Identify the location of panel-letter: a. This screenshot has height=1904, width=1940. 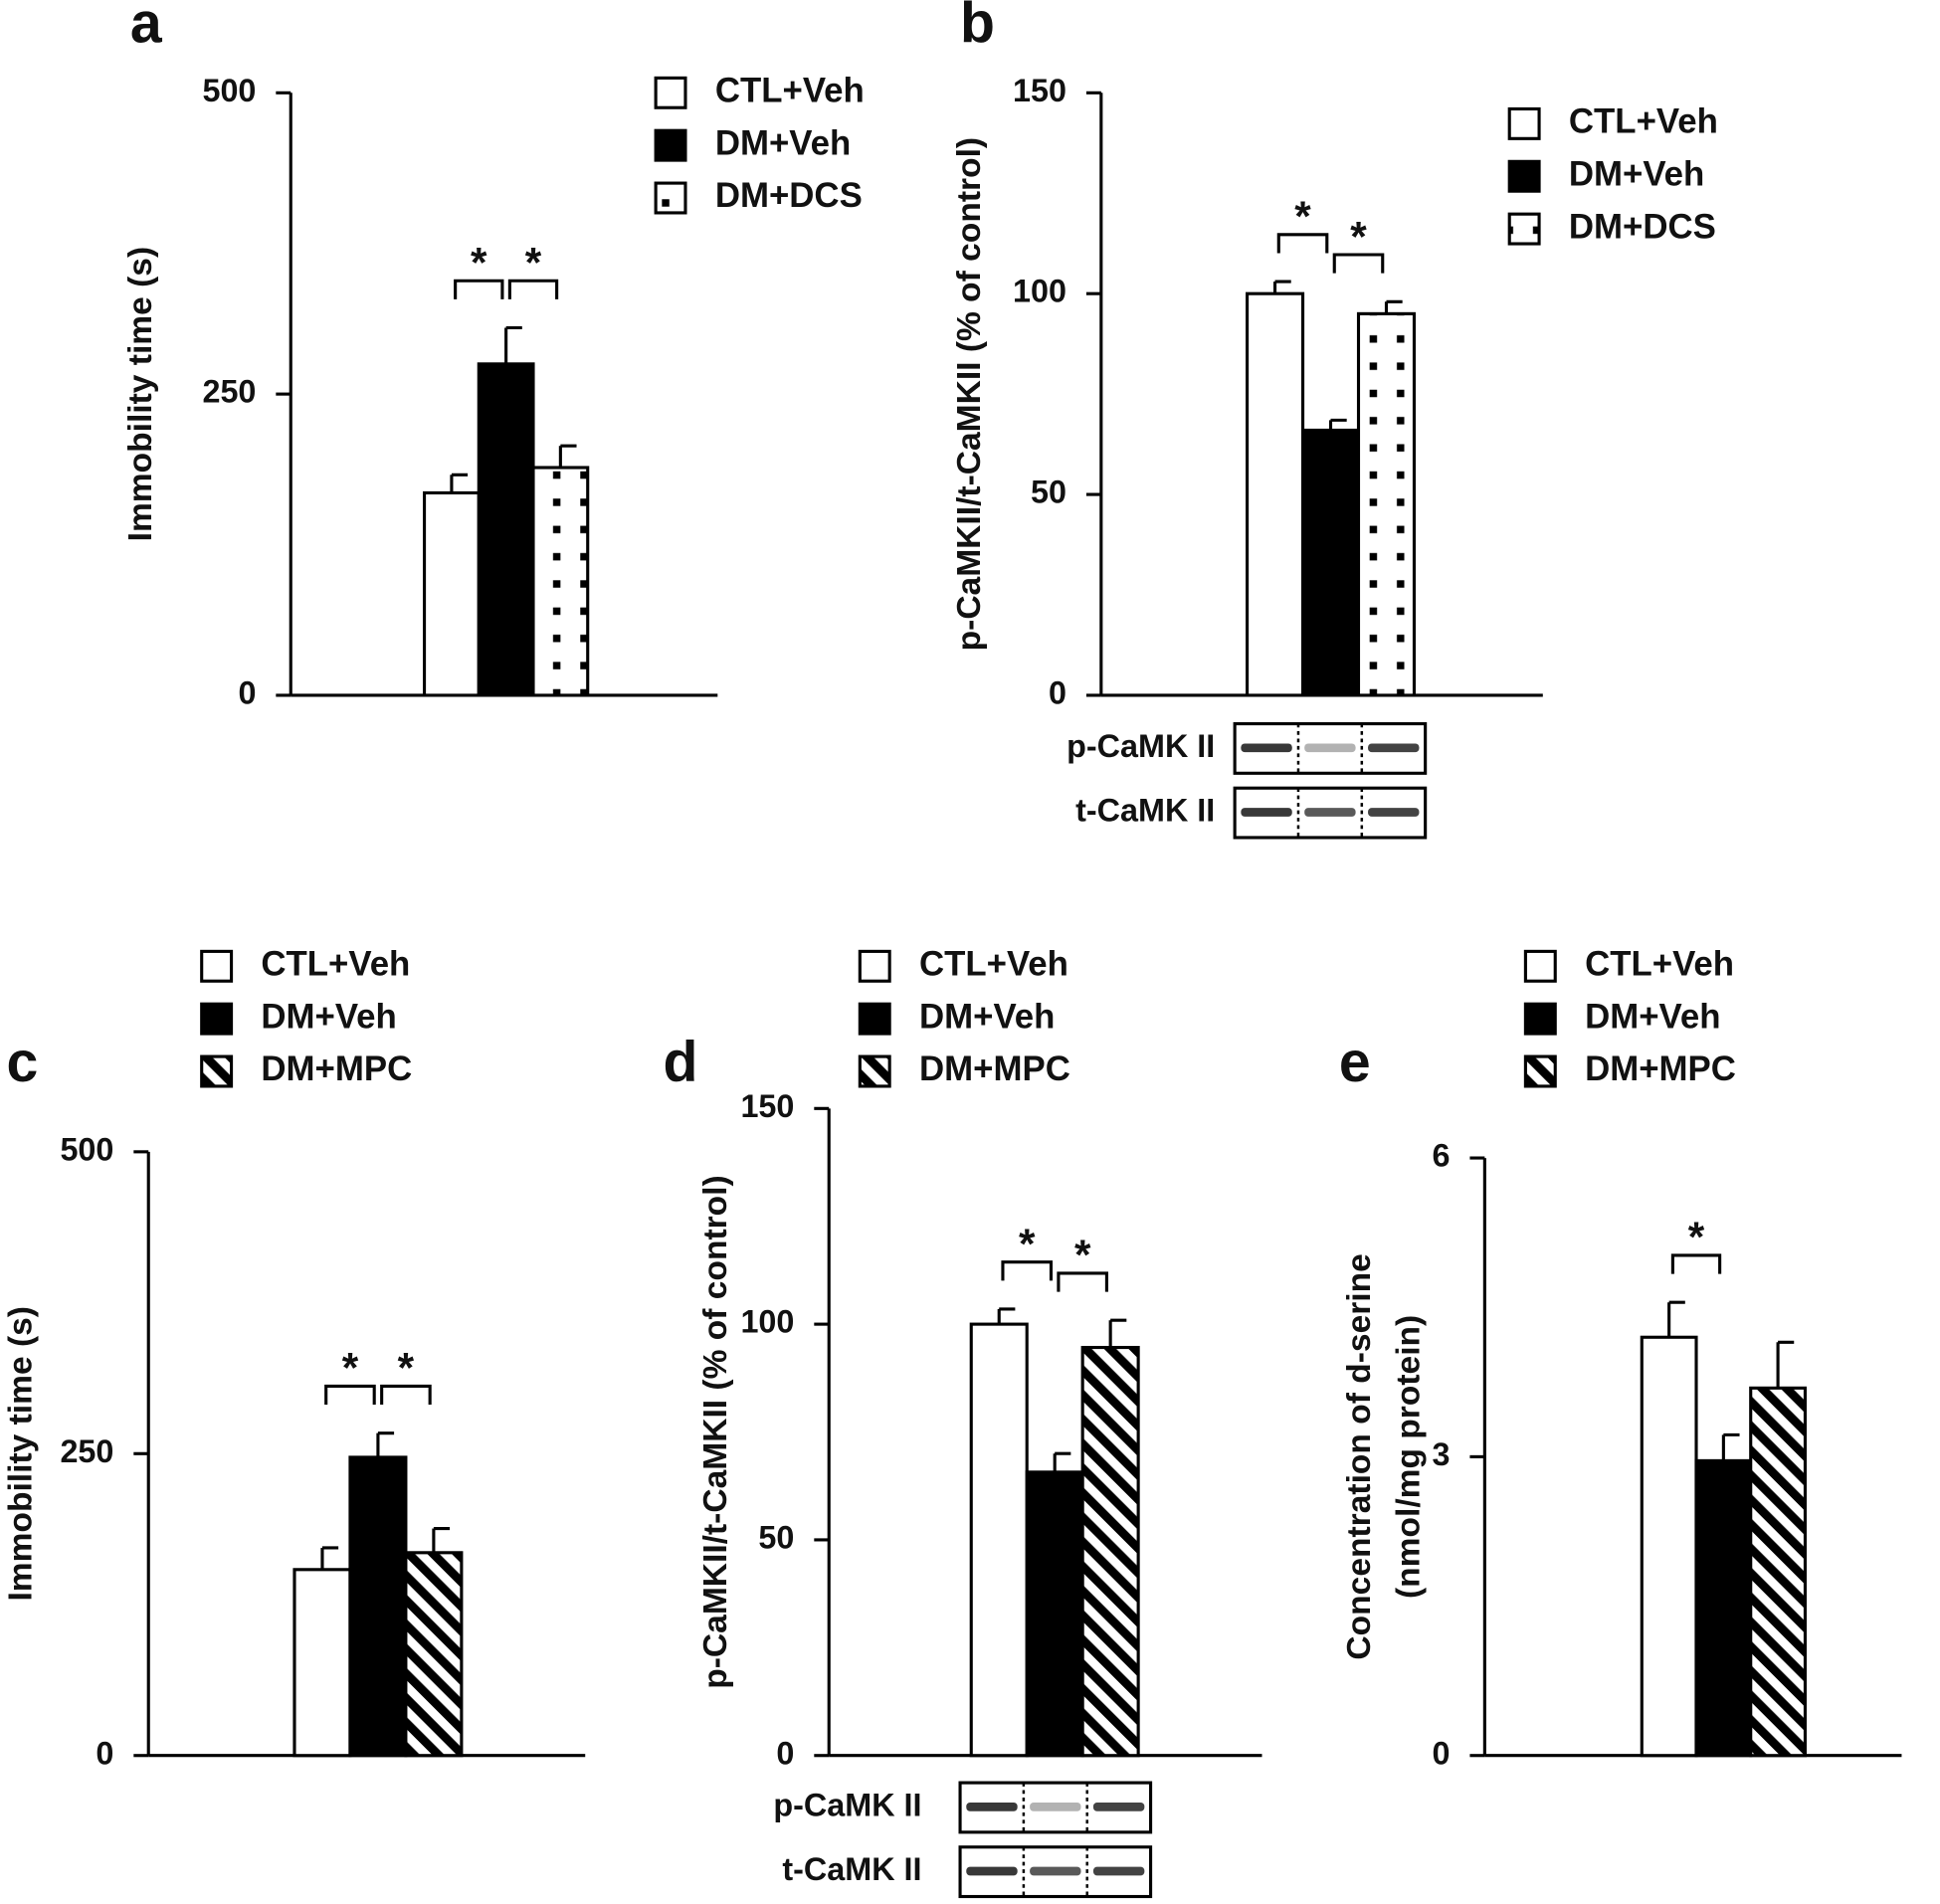
(146, 28).